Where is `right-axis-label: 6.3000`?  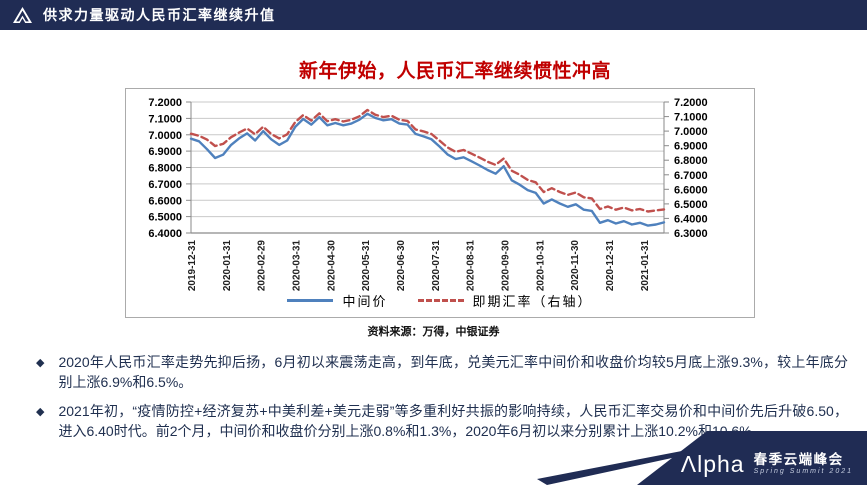
right-axis-label: 6.3000 is located at coordinates (691, 234).